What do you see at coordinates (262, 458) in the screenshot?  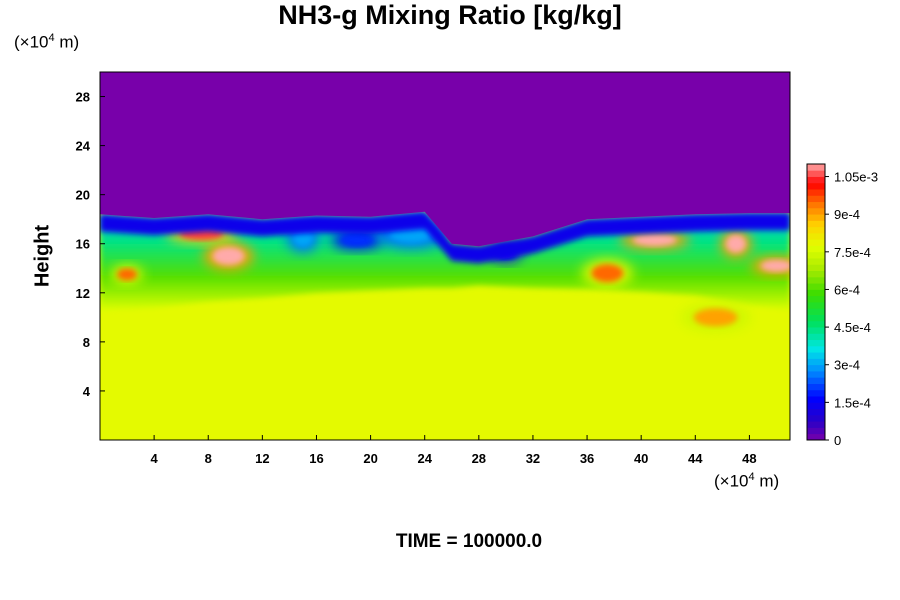 I see `x-tick-label: 12` at bounding box center [262, 458].